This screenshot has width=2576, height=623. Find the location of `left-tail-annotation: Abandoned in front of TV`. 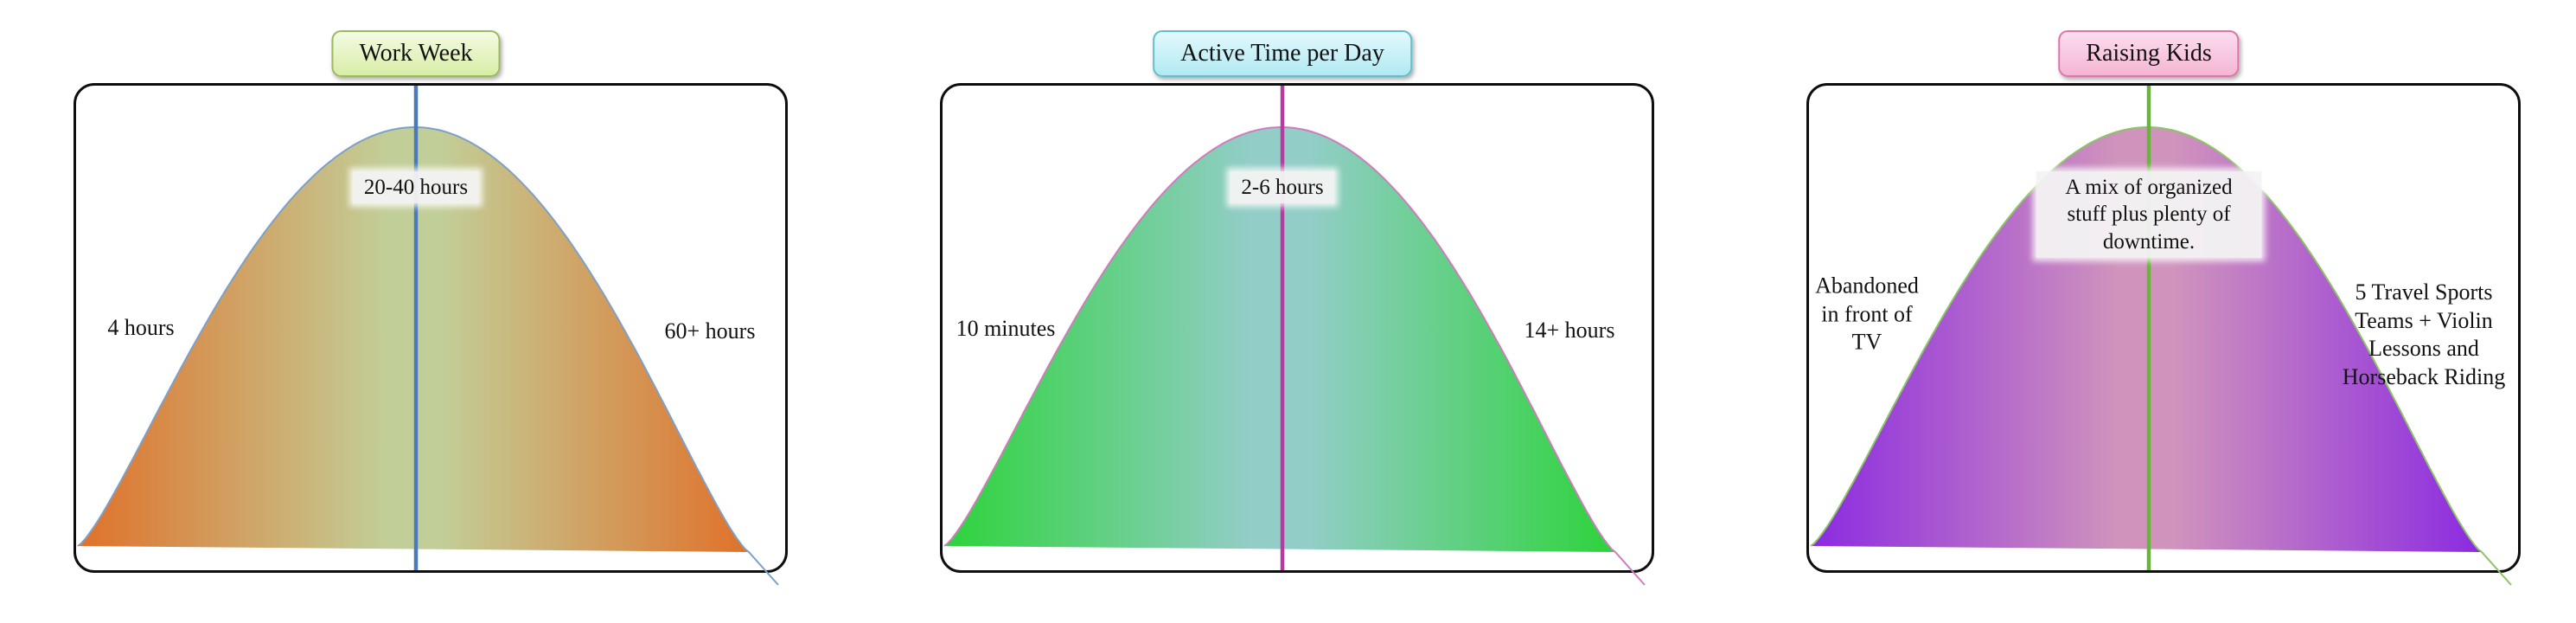

left-tail-annotation: Abandoned in front of TV is located at coordinates (1867, 314).